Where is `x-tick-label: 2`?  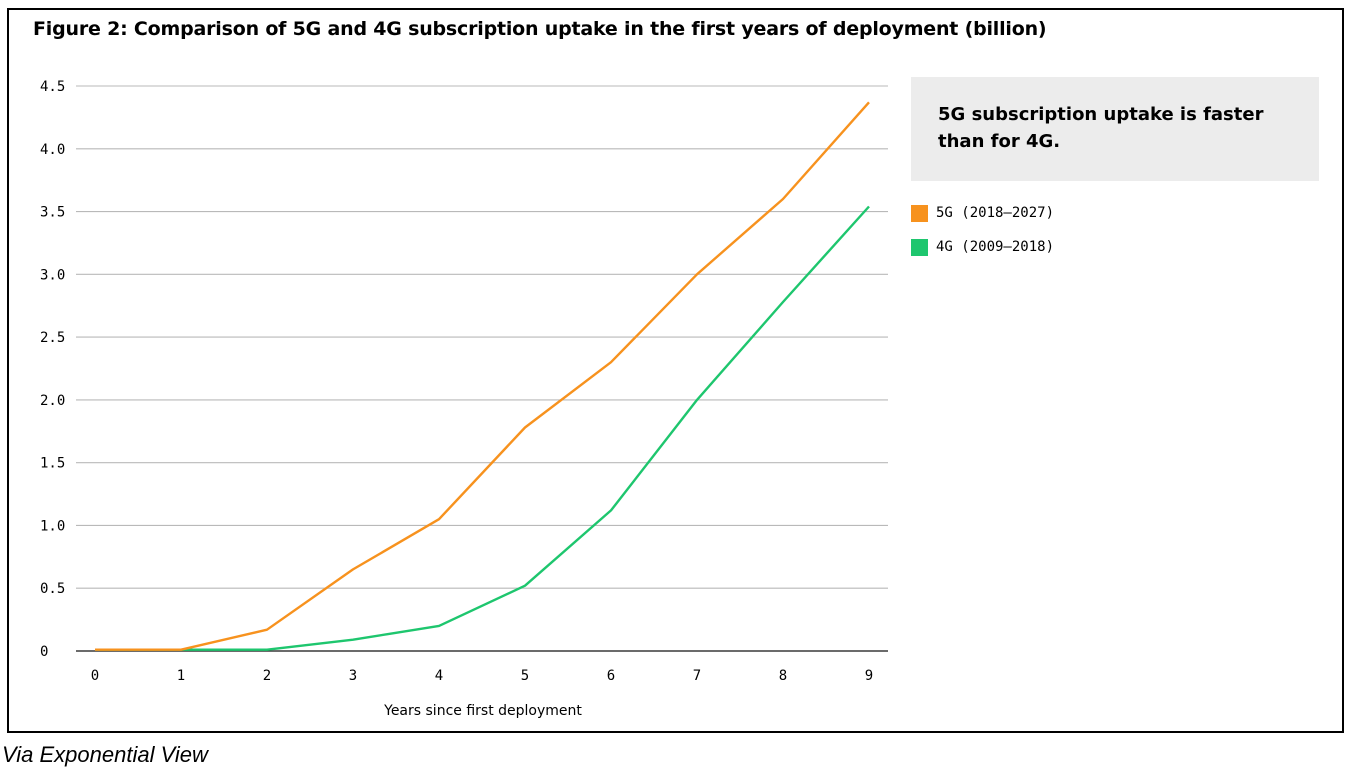
x-tick-label: 2 is located at coordinates (267, 676).